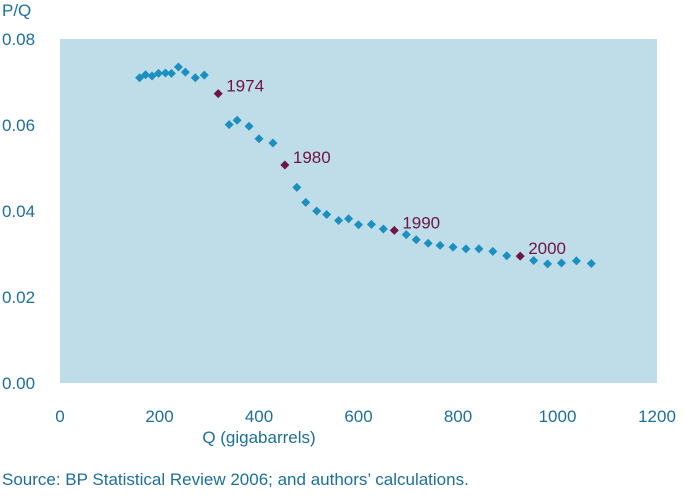 The image size is (684, 498). What do you see at coordinates (259, 416) in the screenshot?
I see `x-tick-label: 400` at bounding box center [259, 416].